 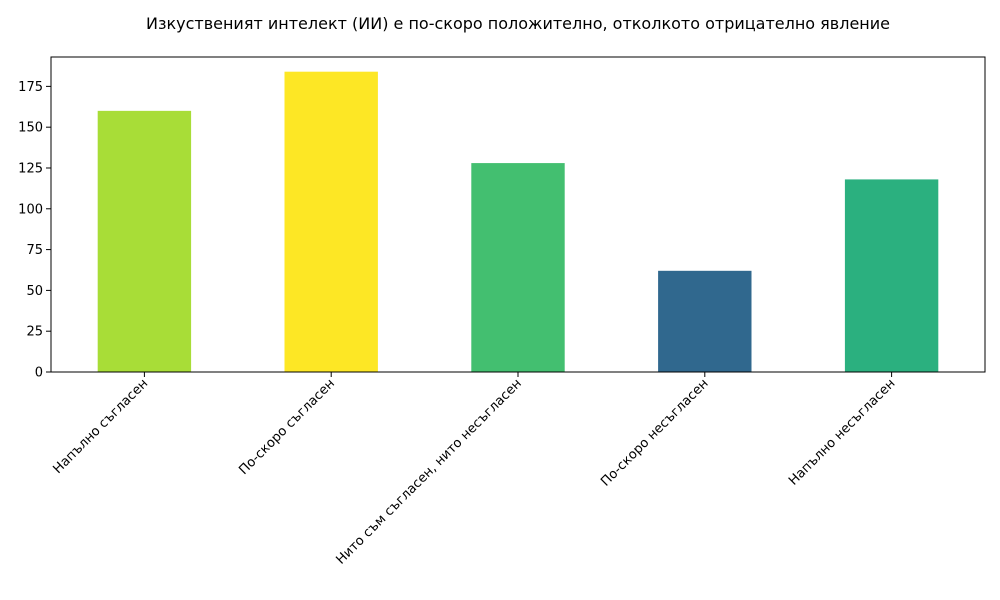 I want to click on y-tick-label: 150, so click(x=30, y=128).